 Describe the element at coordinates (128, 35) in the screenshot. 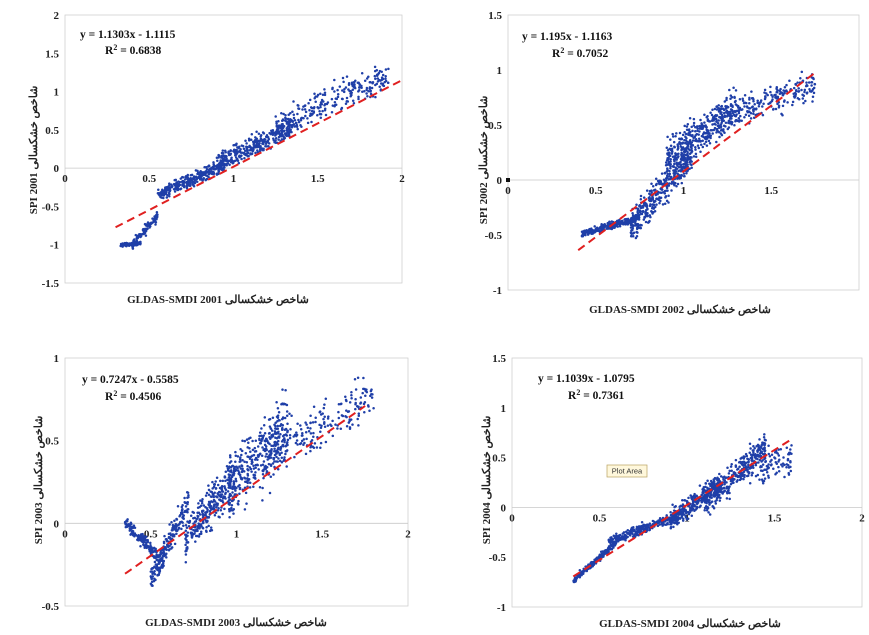

I see `regression-equation: y = 1.1303x - 1.1115` at that location.